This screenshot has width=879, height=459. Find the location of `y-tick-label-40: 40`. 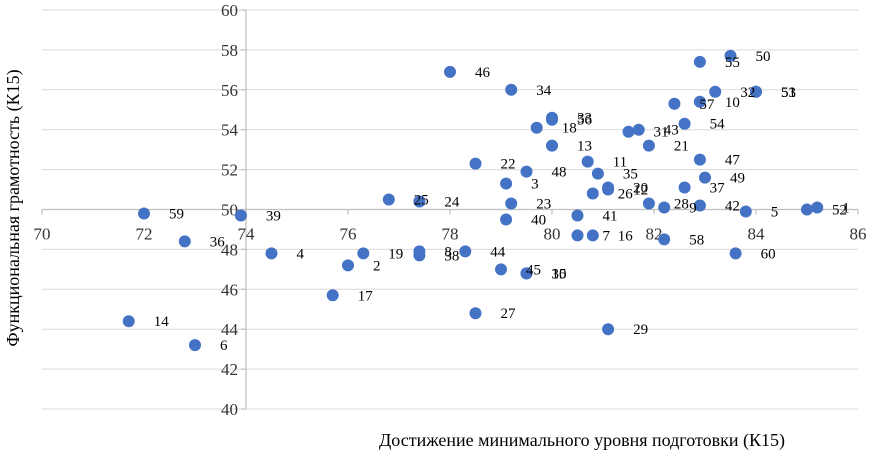

y-tick-label-40: 40 is located at coordinates (229, 409).